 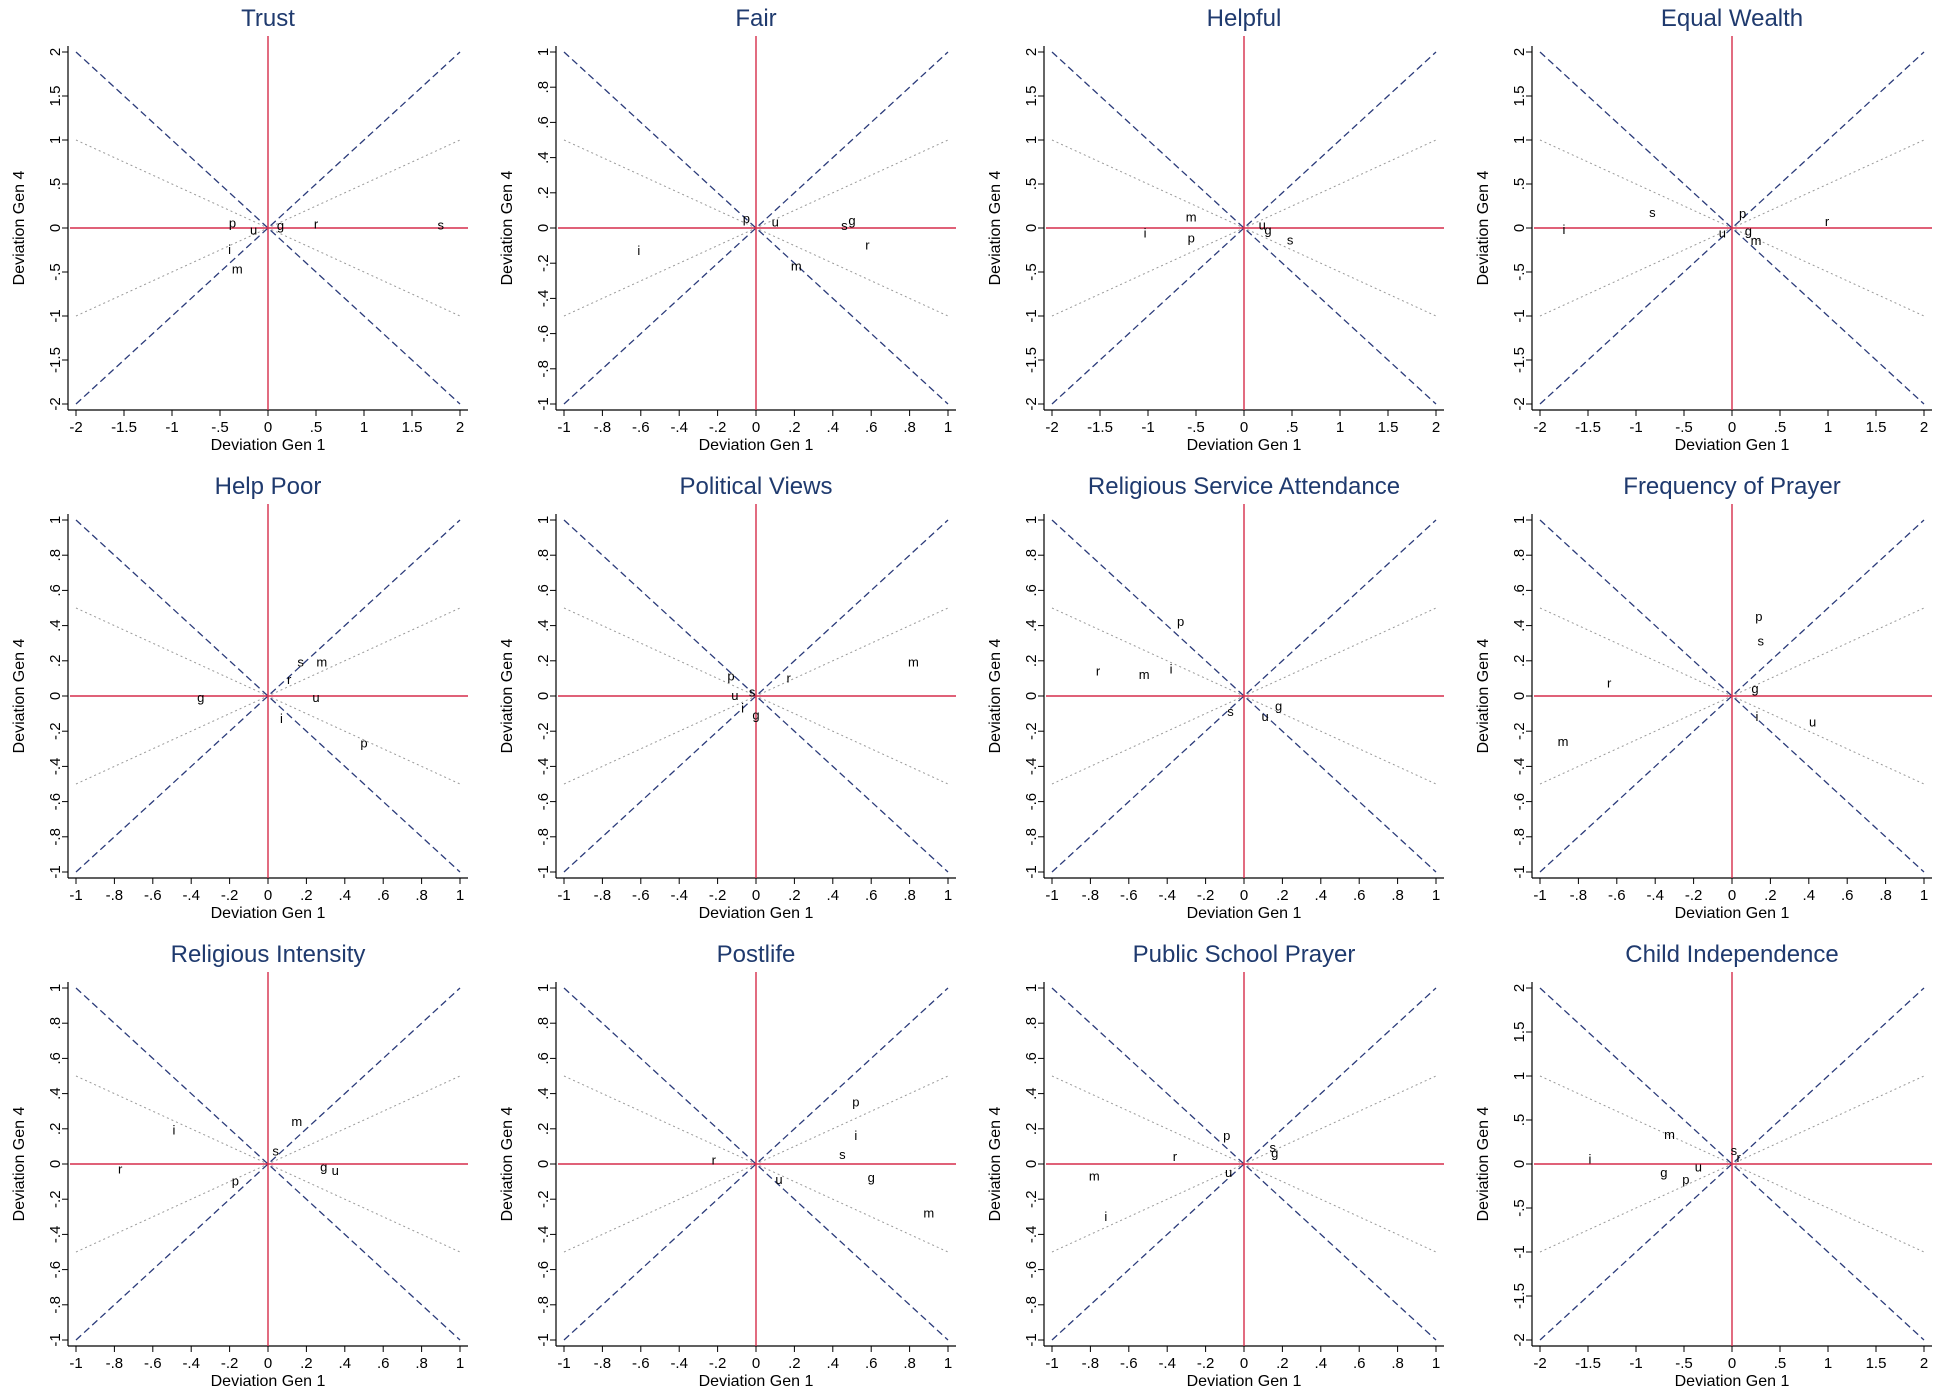 What do you see at coordinates (1519, 1032) in the screenshot?
I see `y-tick-label: 1.5` at bounding box center [1519, 1032].